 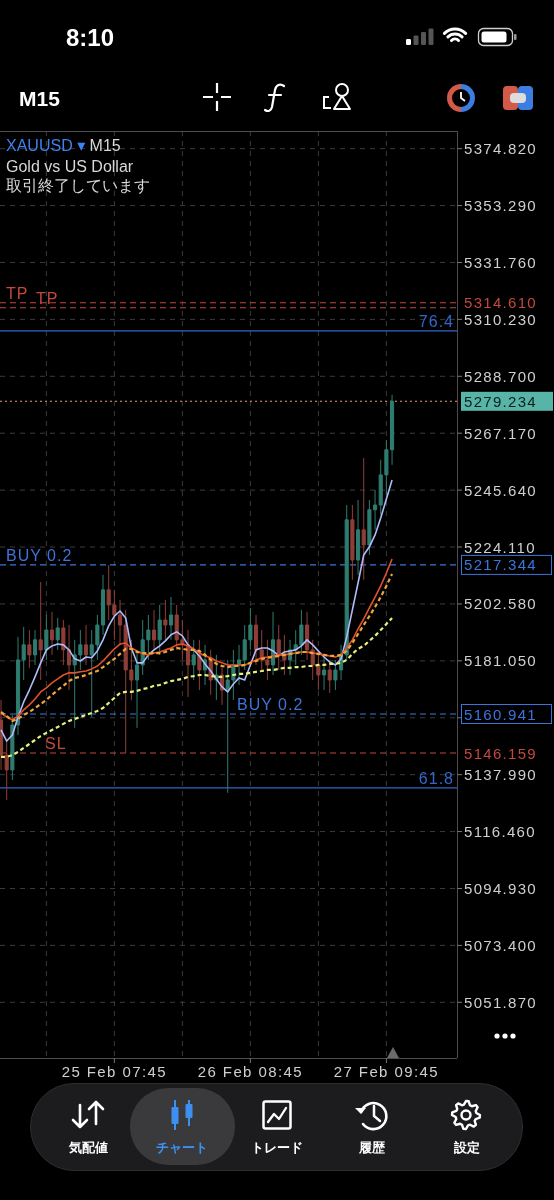 I want to click on y-tick-label: 5288.700, so click(x=500, y=376).